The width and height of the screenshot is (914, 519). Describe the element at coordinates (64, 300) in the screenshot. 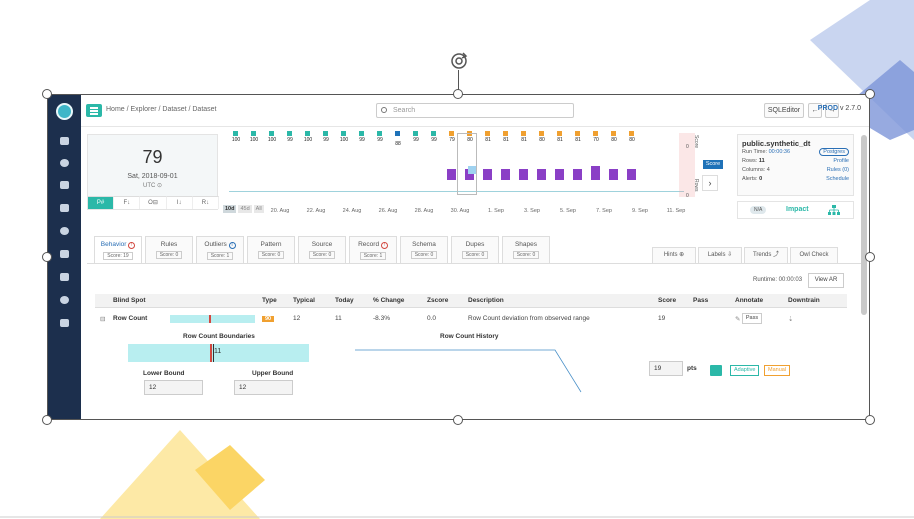

I see `clock-icon` at that location.